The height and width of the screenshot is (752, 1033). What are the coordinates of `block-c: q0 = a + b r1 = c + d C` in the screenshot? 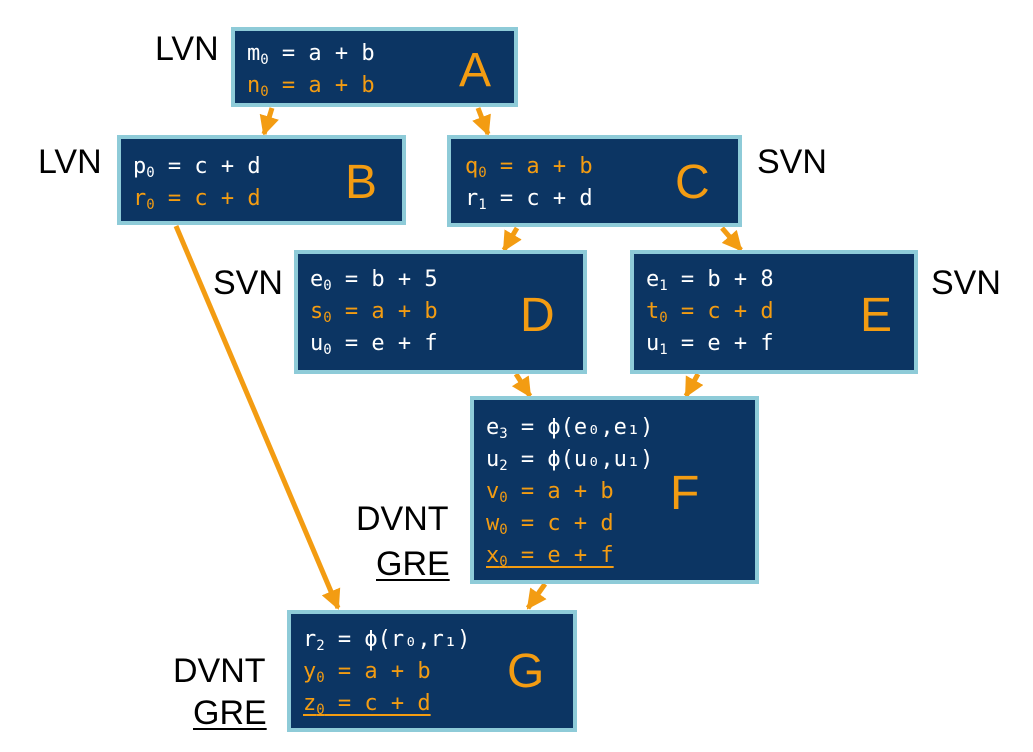 It's located at (594, 181).